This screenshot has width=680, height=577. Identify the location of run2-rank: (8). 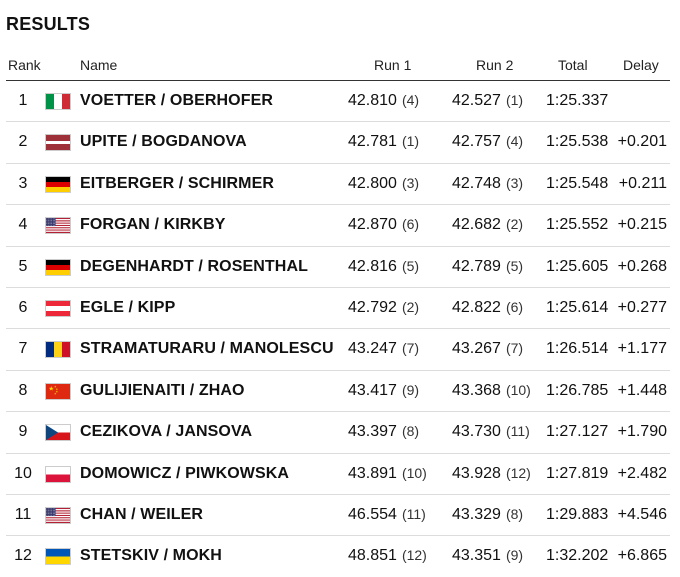
(514, 513).